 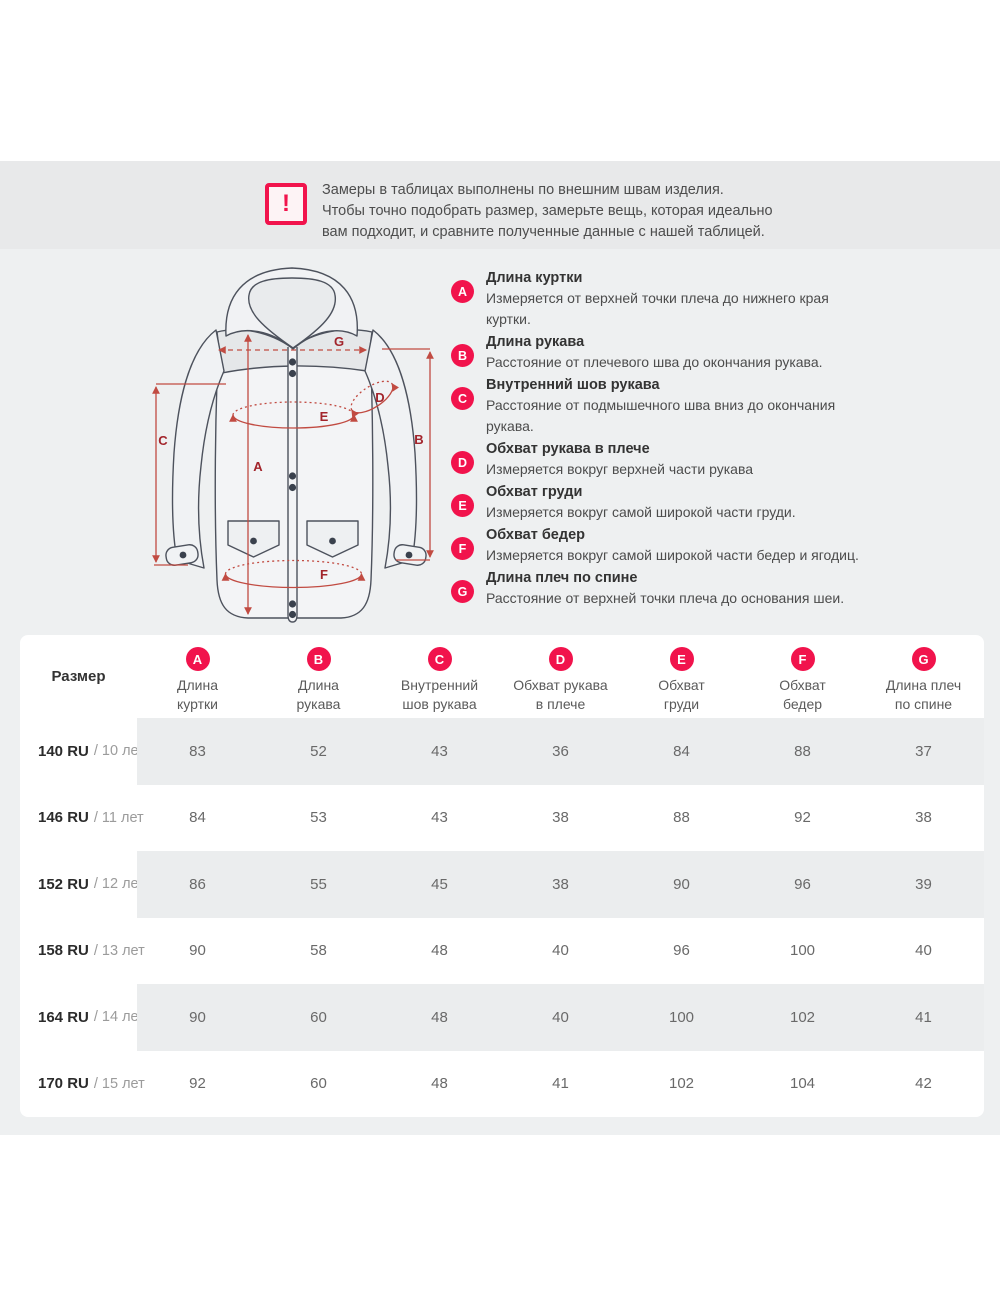 I want to click on age-label: / 13 лет, so click(x=119, y=950).